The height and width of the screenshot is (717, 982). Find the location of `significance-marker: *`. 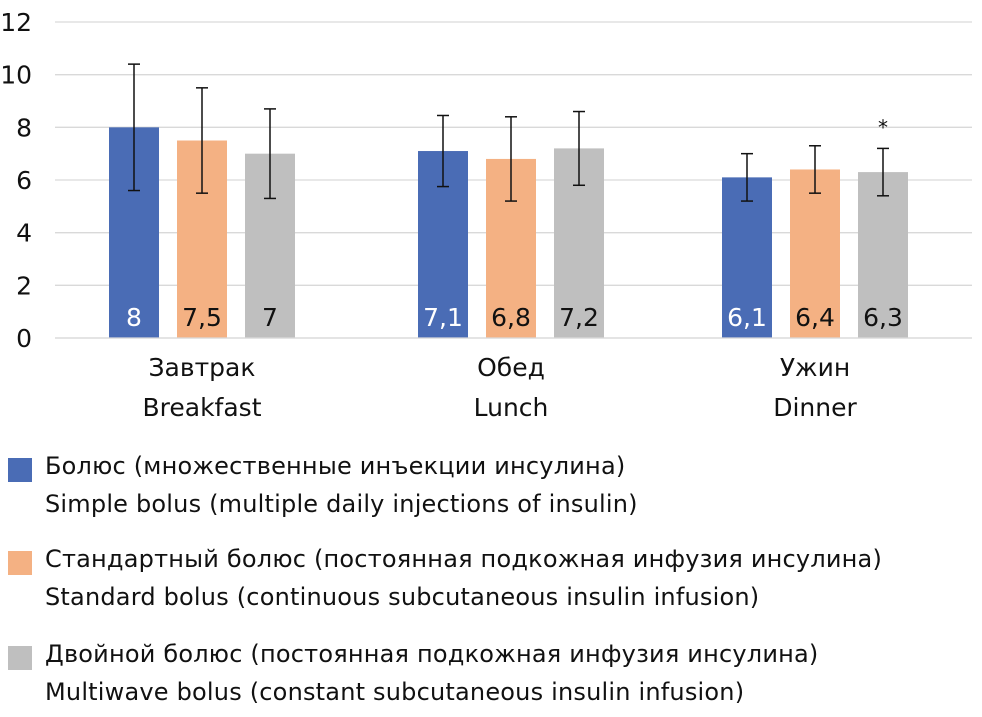

significance-marker: * is located at coordinates (883, 127).